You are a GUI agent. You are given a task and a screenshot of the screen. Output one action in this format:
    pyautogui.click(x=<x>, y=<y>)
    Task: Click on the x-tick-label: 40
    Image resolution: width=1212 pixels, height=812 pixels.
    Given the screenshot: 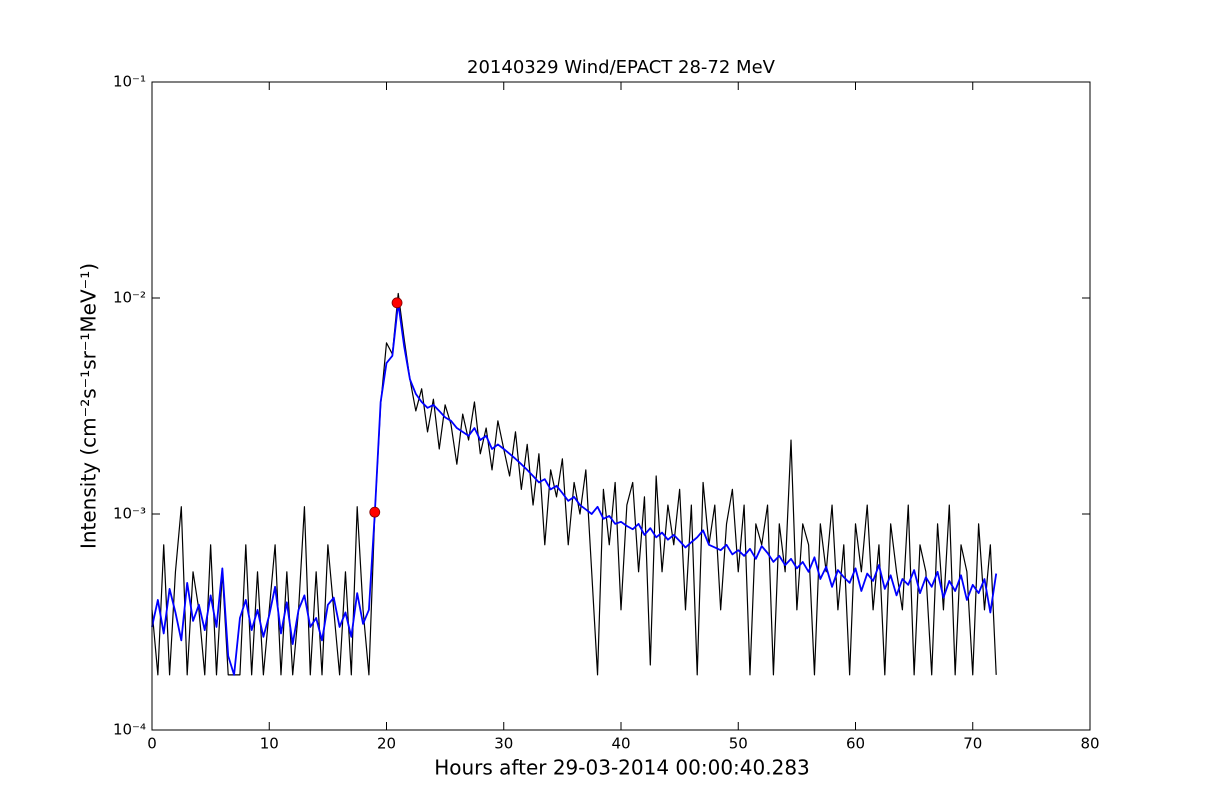 What is the action you would take?
    pyautogui.click(x=620, y=744)
    